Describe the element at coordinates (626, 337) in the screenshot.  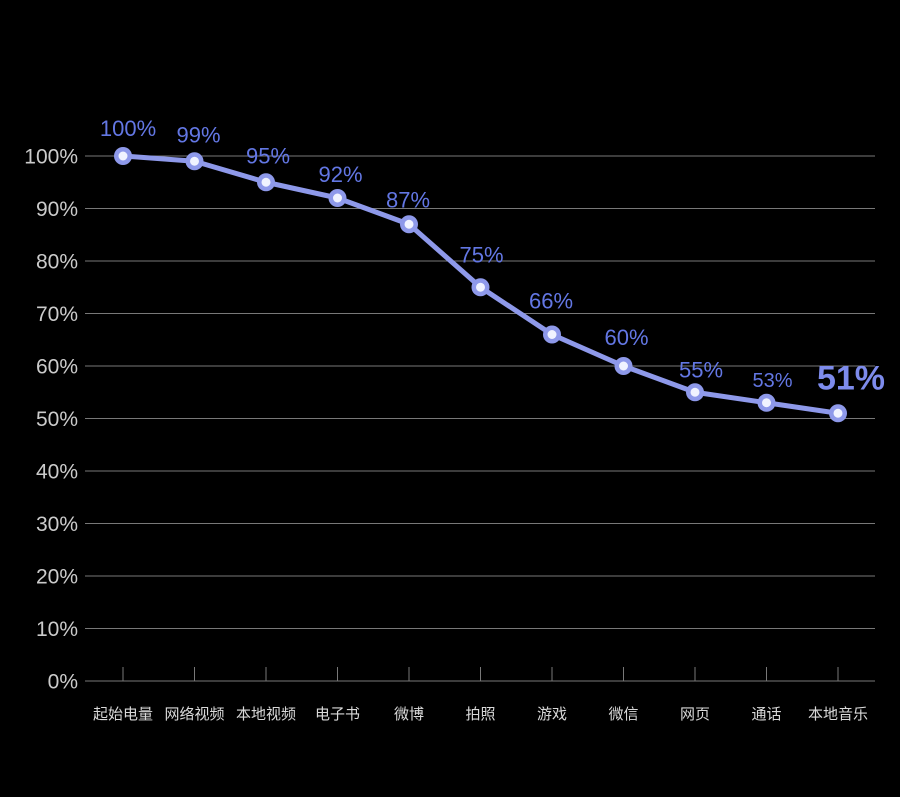
I see `data-point-label: 60%` at that location.